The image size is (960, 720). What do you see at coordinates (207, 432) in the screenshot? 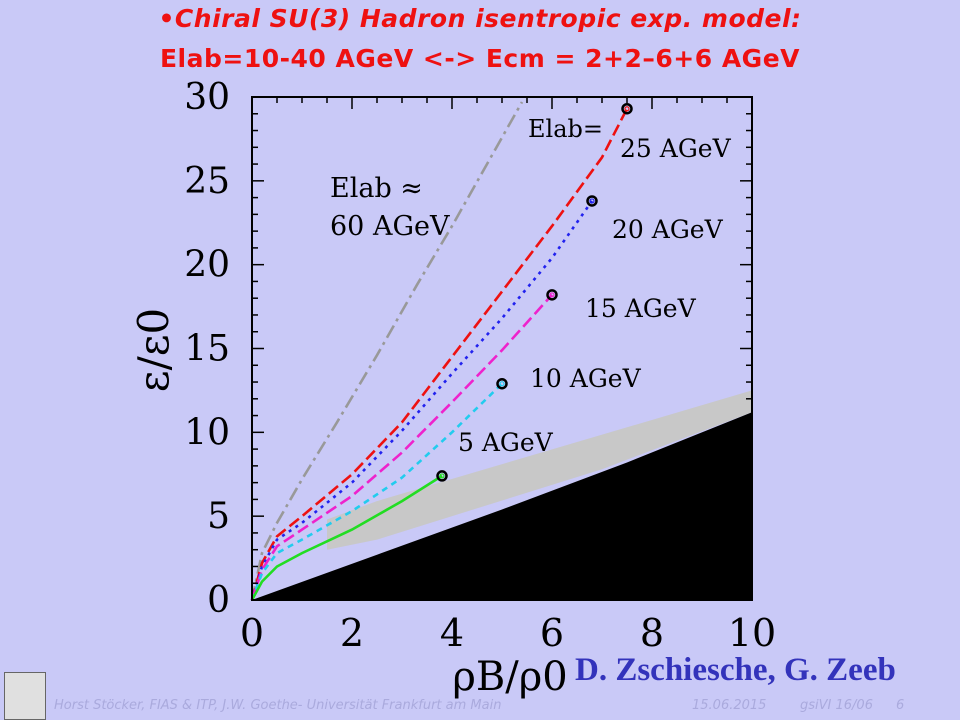
I see `y-tick-label: 10` at bounding box center [207, 432].